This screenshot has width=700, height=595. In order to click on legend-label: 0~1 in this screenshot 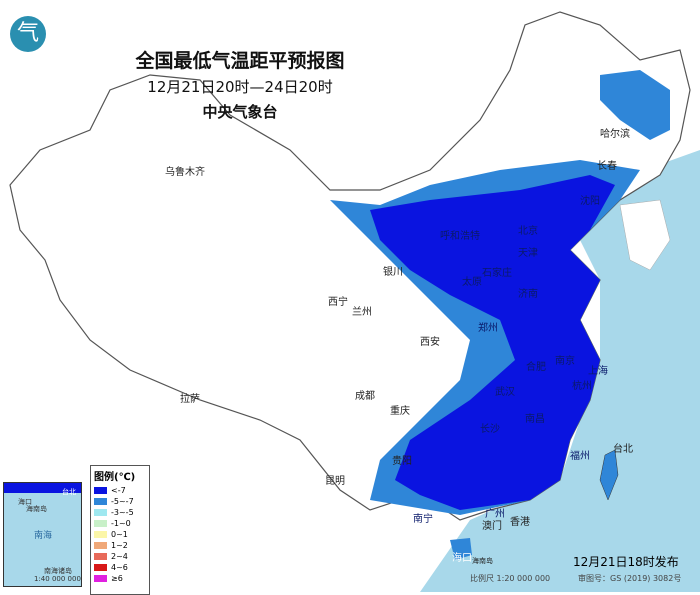, I will do `click(119, 534)`.